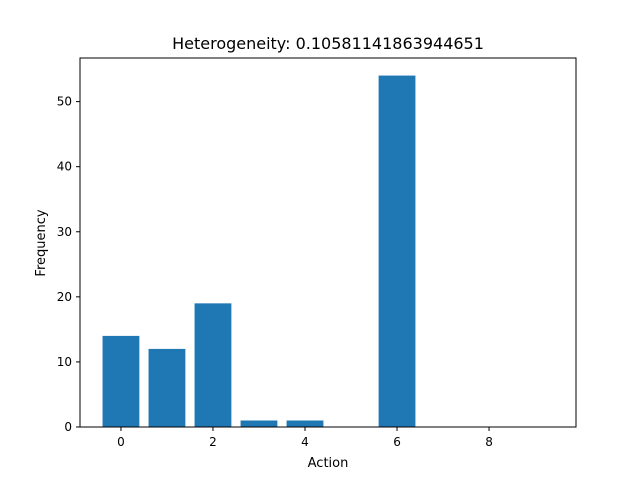 Image resolution: width=640 pixels, height=480 pixels. I want to click on y-tick-label: 10, so click(64, 362).